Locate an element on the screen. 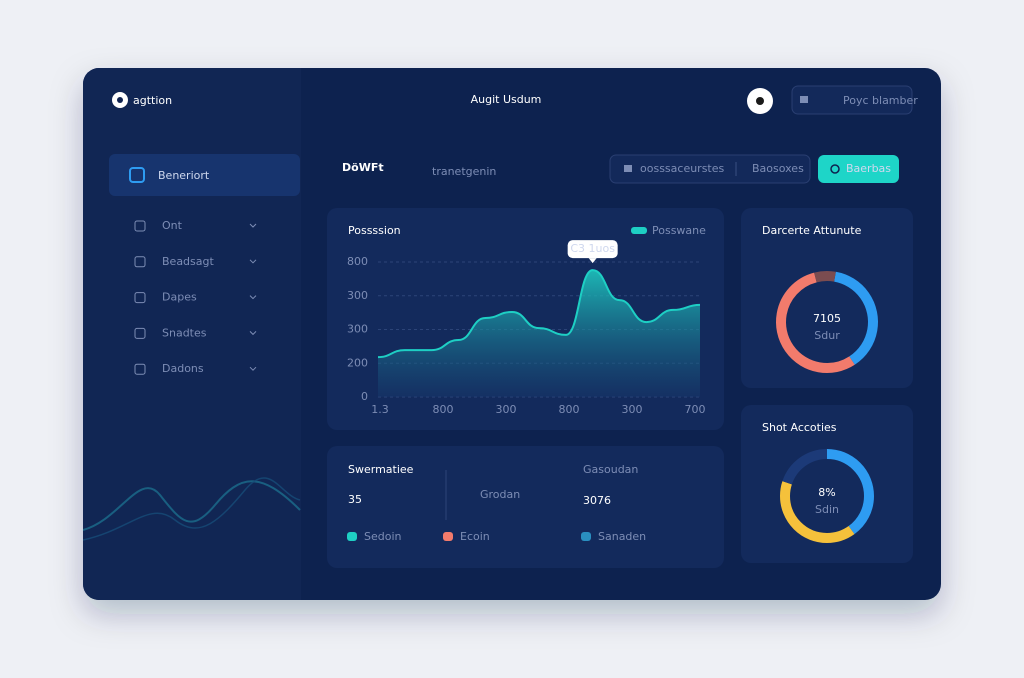 This screenshot has width=1024, height=678. x-tick-label: 1.3 is located at coordinates (380, 409).